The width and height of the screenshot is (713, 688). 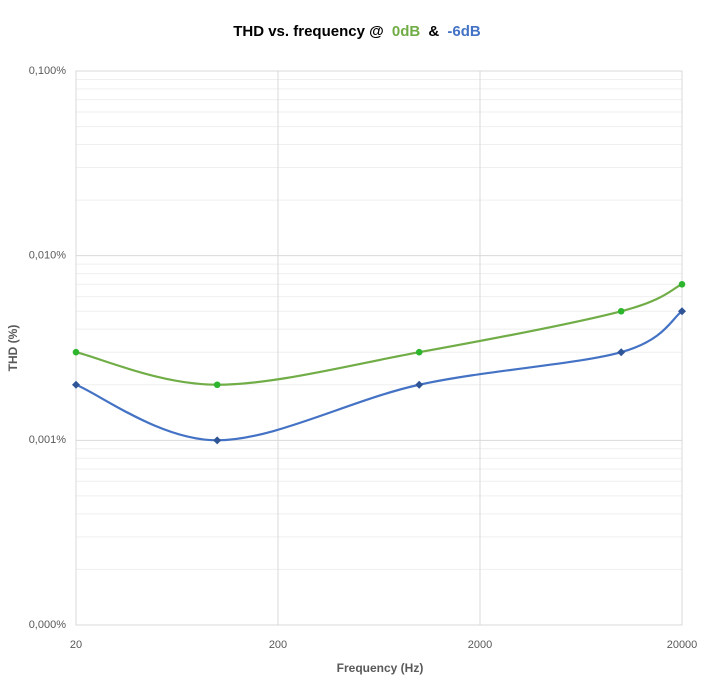 What do you see at coordinates (48, 71) in the screenshot?
I see `y-tick-label: 0,100%` at bounding box center [48, 71].